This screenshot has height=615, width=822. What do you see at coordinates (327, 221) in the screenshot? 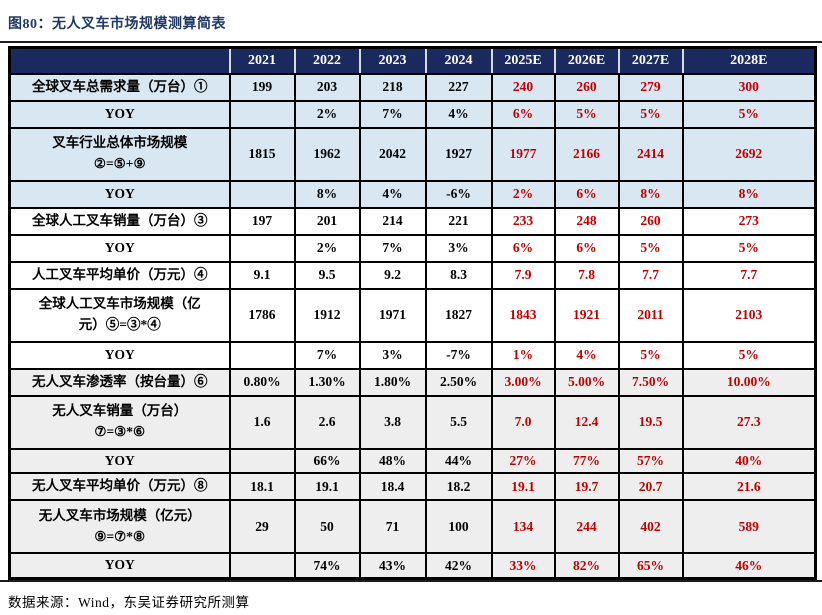
I see `value-cell: 201` at bounding box center [327, 221].